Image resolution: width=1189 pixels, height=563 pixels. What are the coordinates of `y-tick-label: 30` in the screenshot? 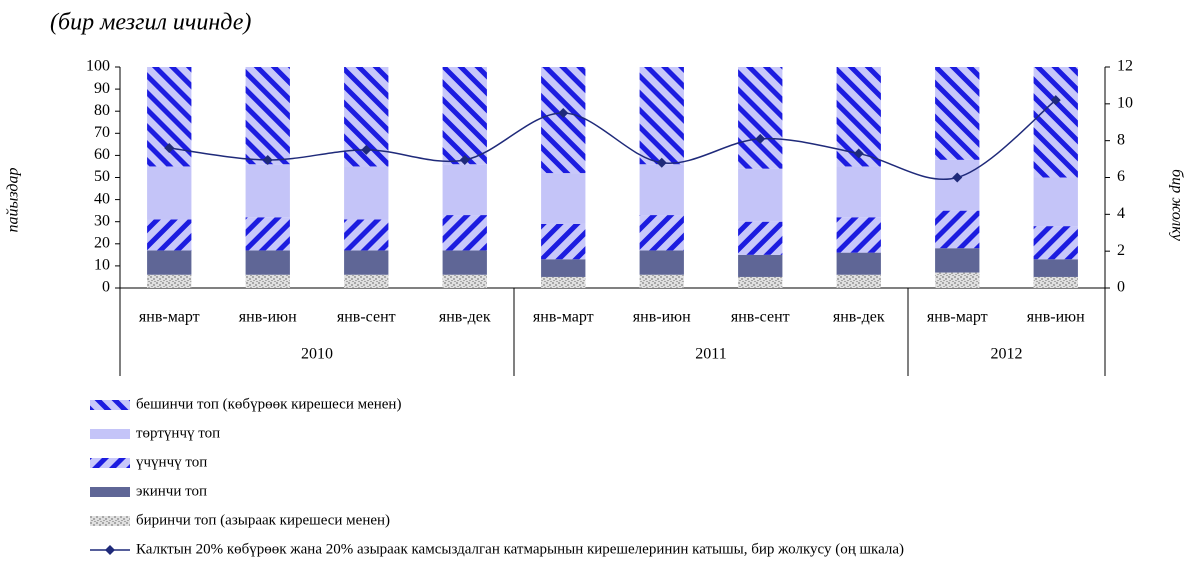 It's located at (102, 220).